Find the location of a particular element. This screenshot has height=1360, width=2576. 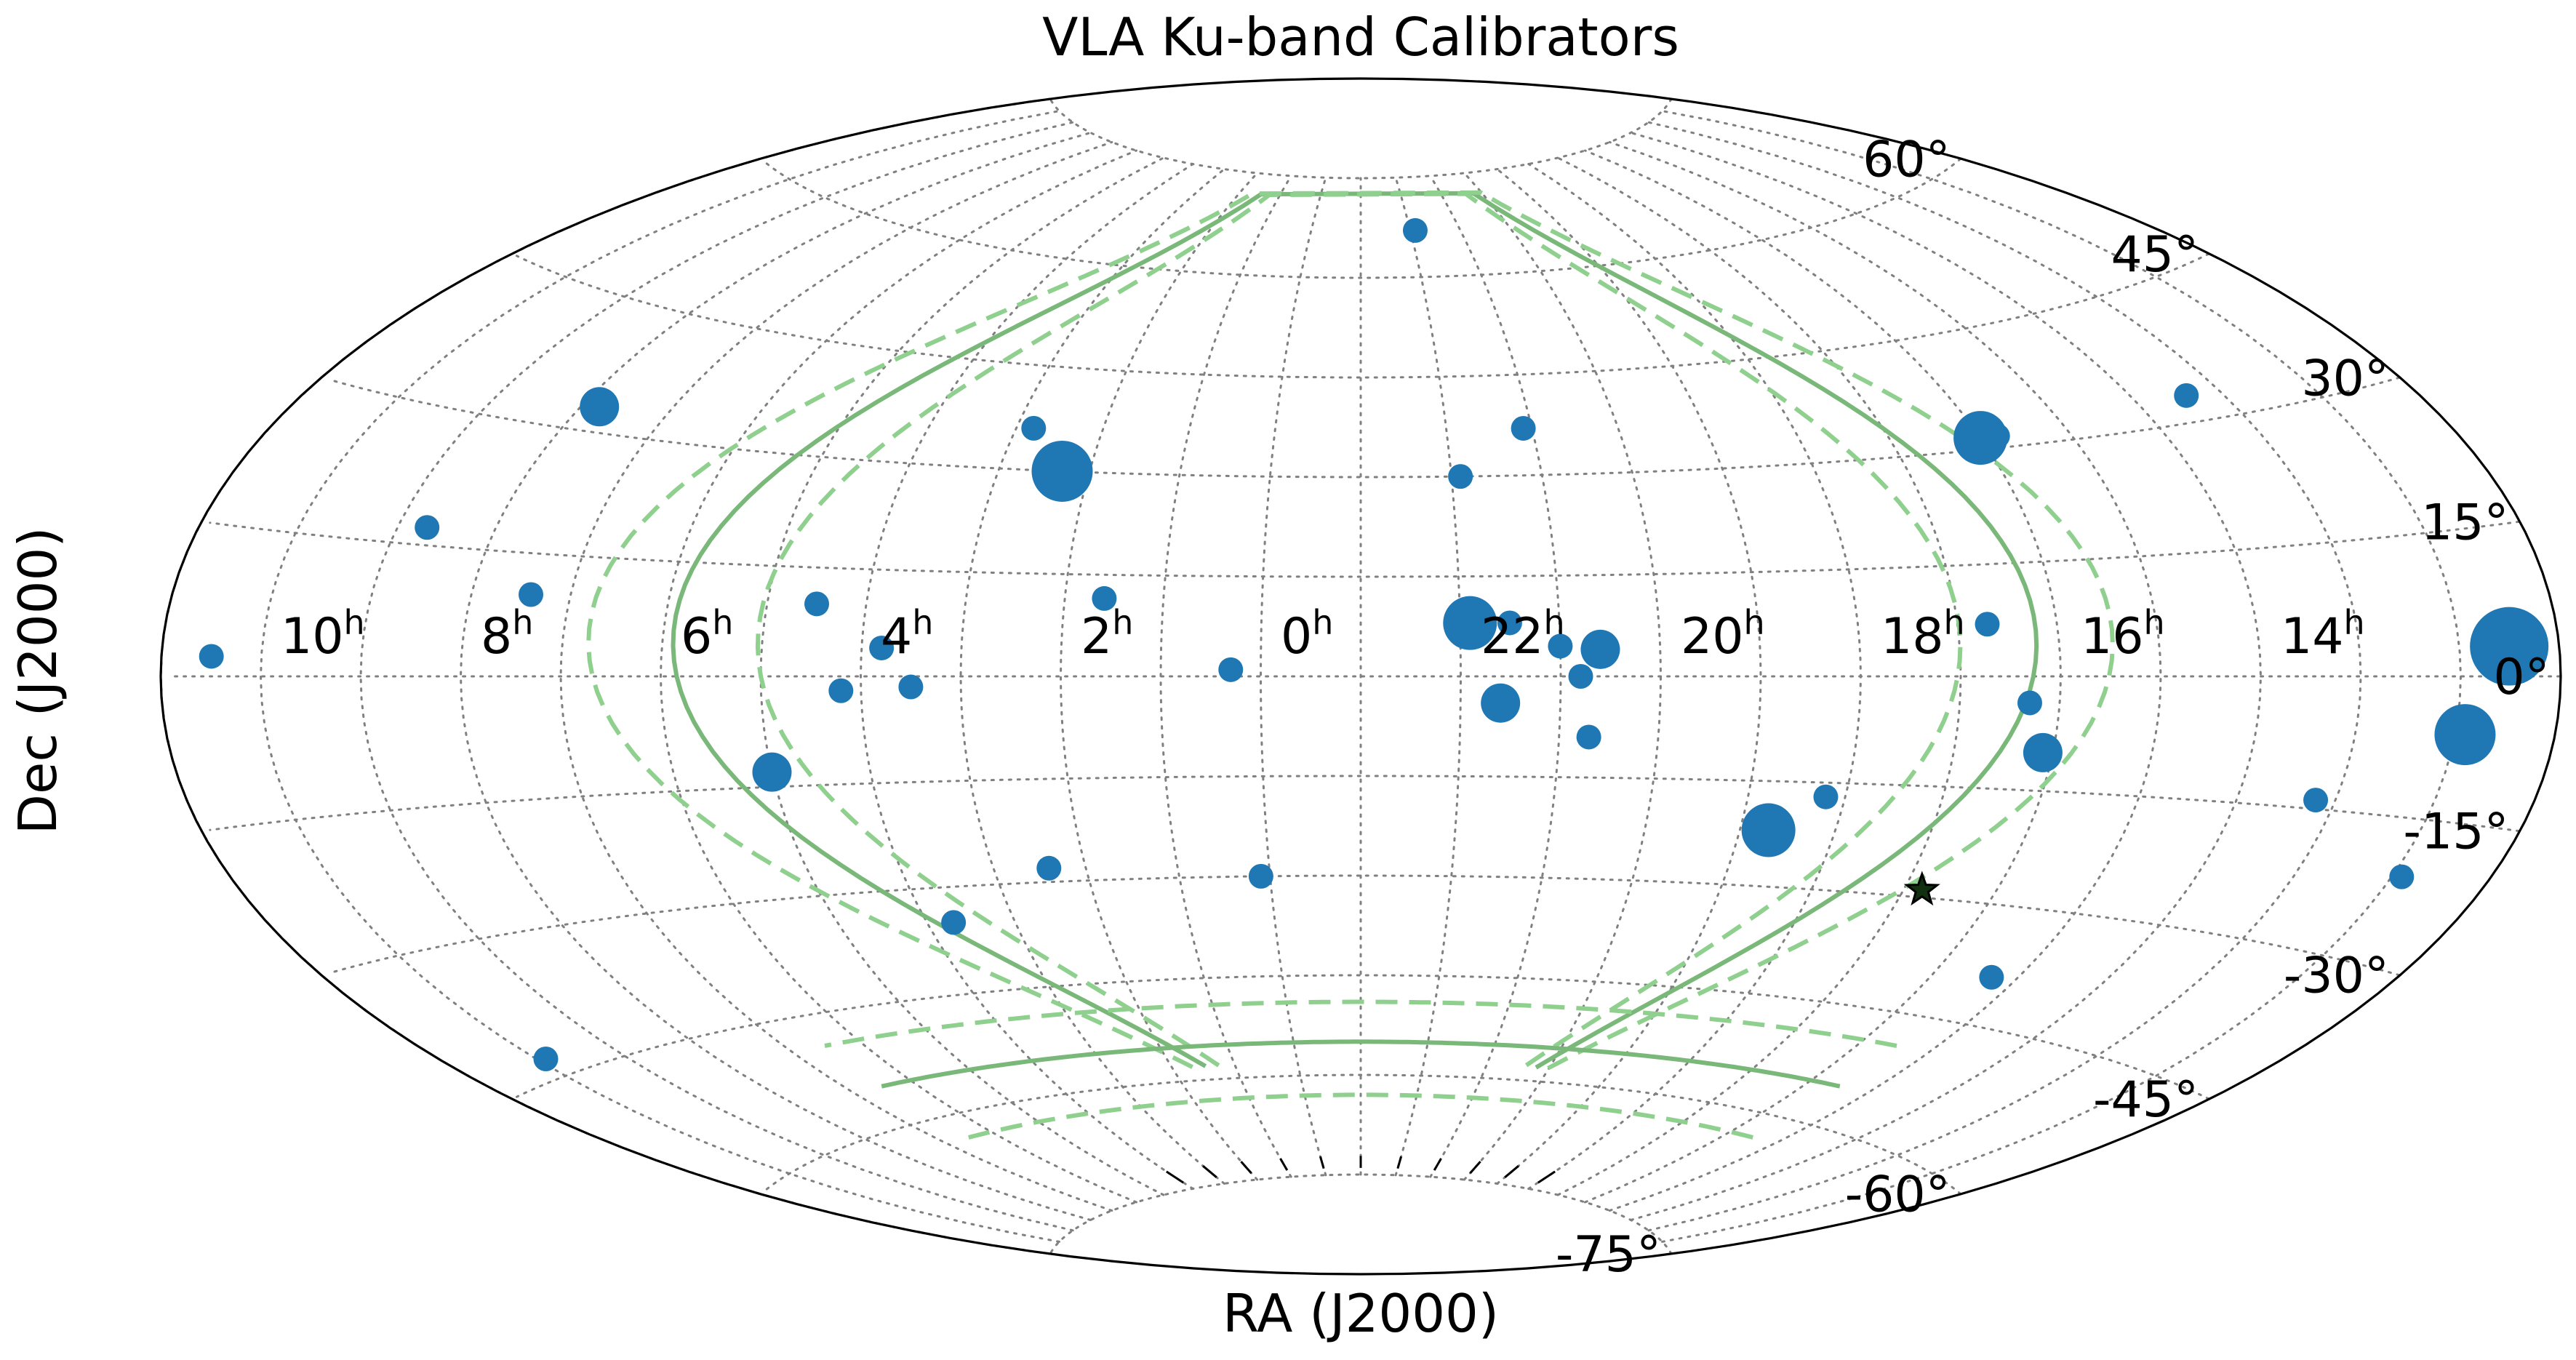

ra-tick-label: 10h is located at coordinates (323, 634).